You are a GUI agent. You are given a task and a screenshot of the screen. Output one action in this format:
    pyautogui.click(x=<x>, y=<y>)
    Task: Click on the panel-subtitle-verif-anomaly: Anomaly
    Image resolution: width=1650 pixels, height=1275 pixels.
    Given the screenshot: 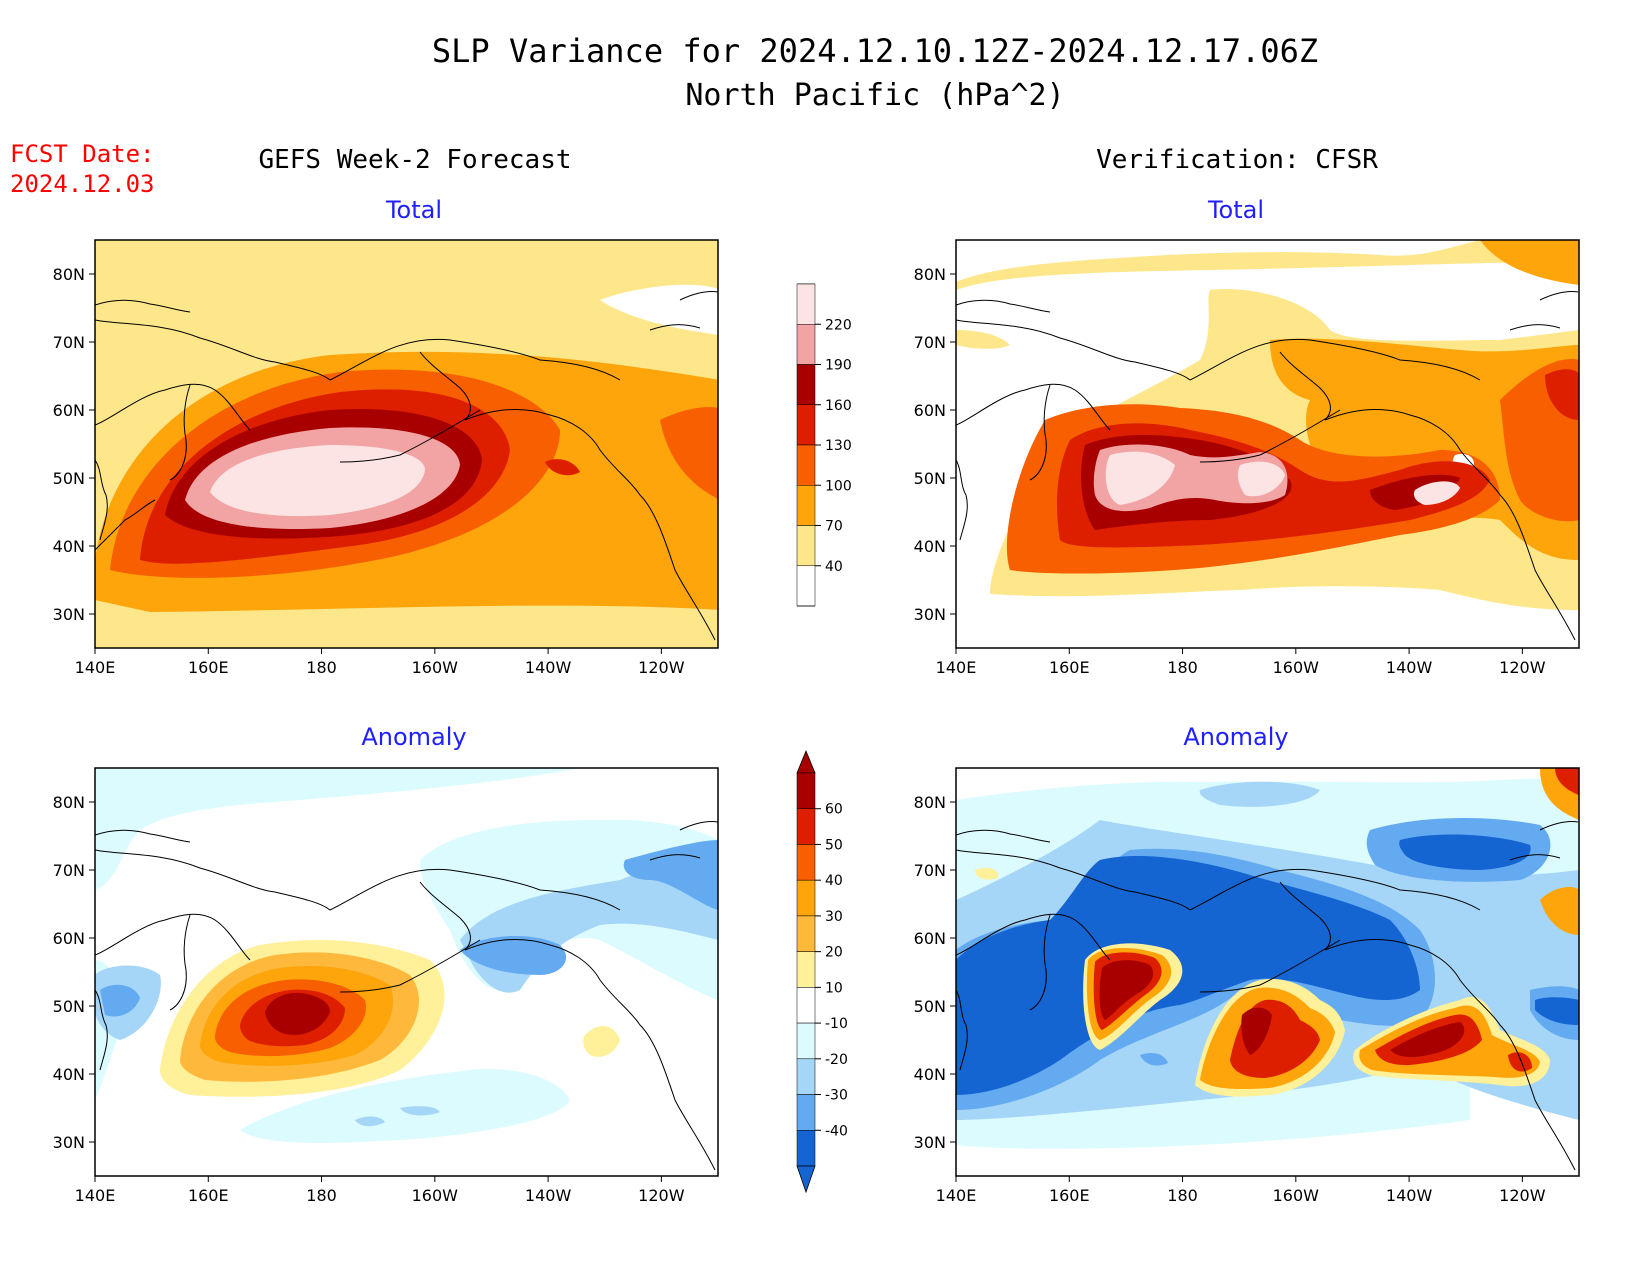 What is the action you would take?
    pyautogui.click(x=1235, y=737)
    